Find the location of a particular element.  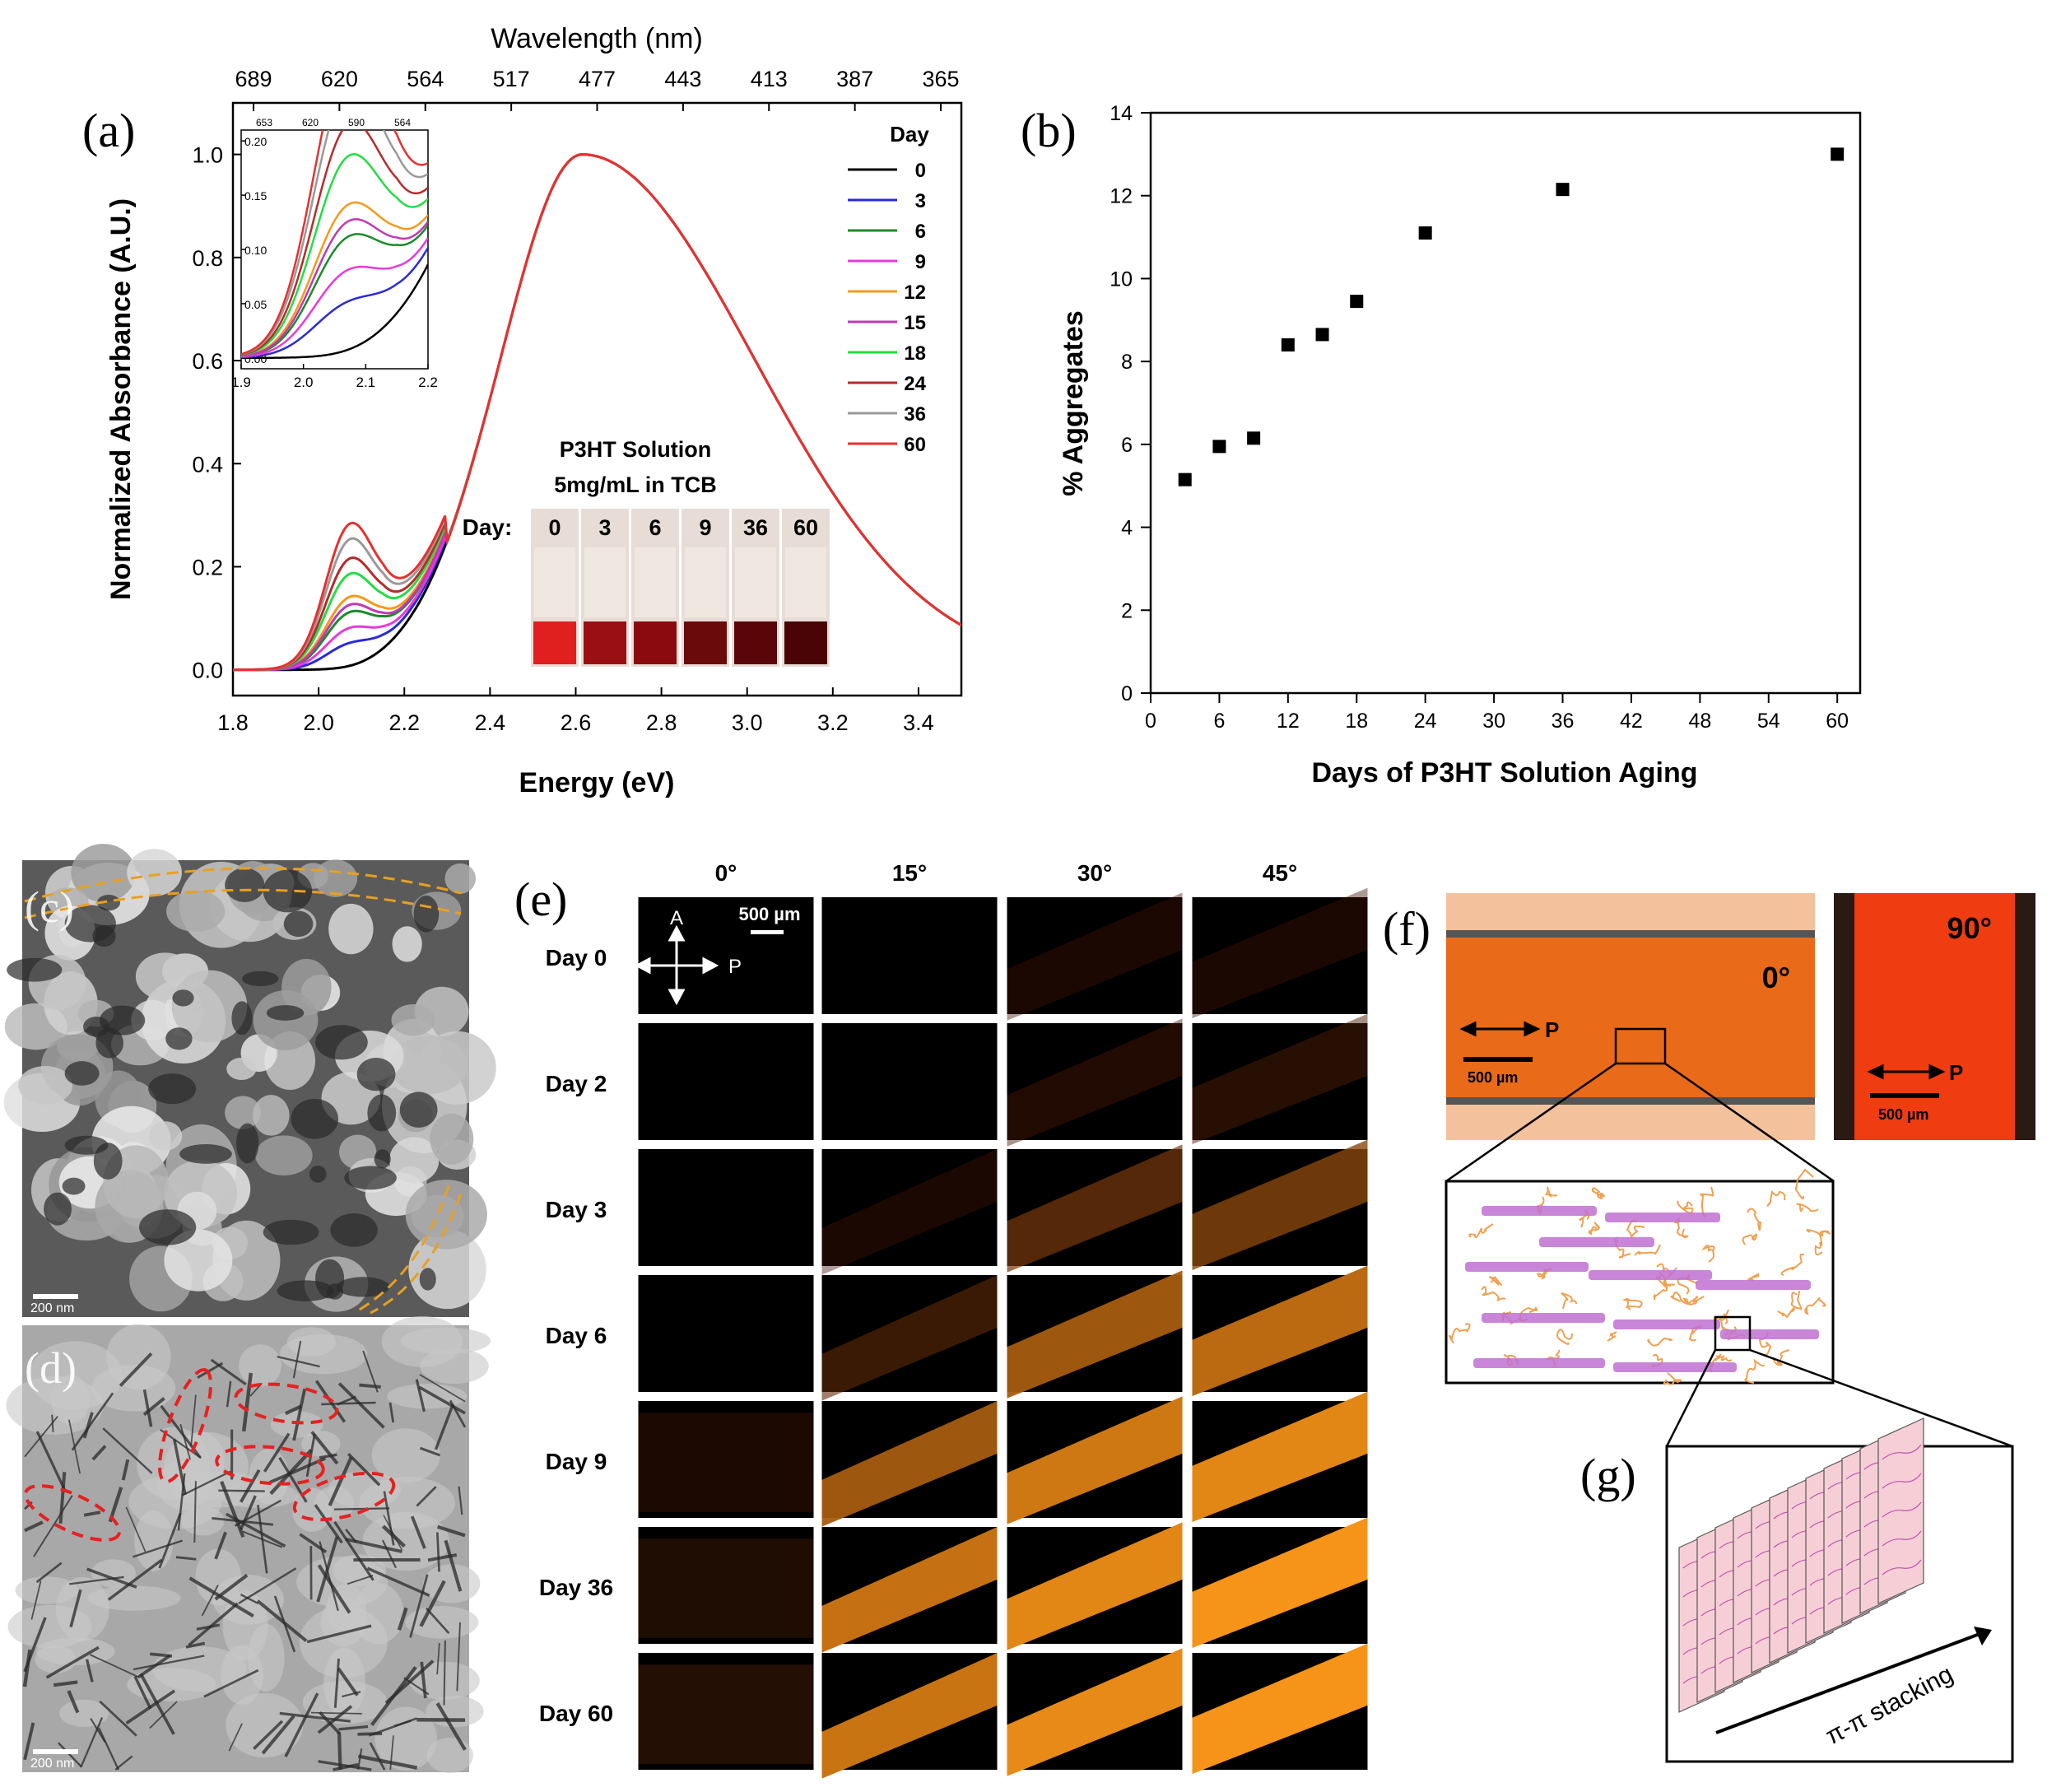

tem-image-d: (d) 200 nm is located at coordinates (248, 1544).